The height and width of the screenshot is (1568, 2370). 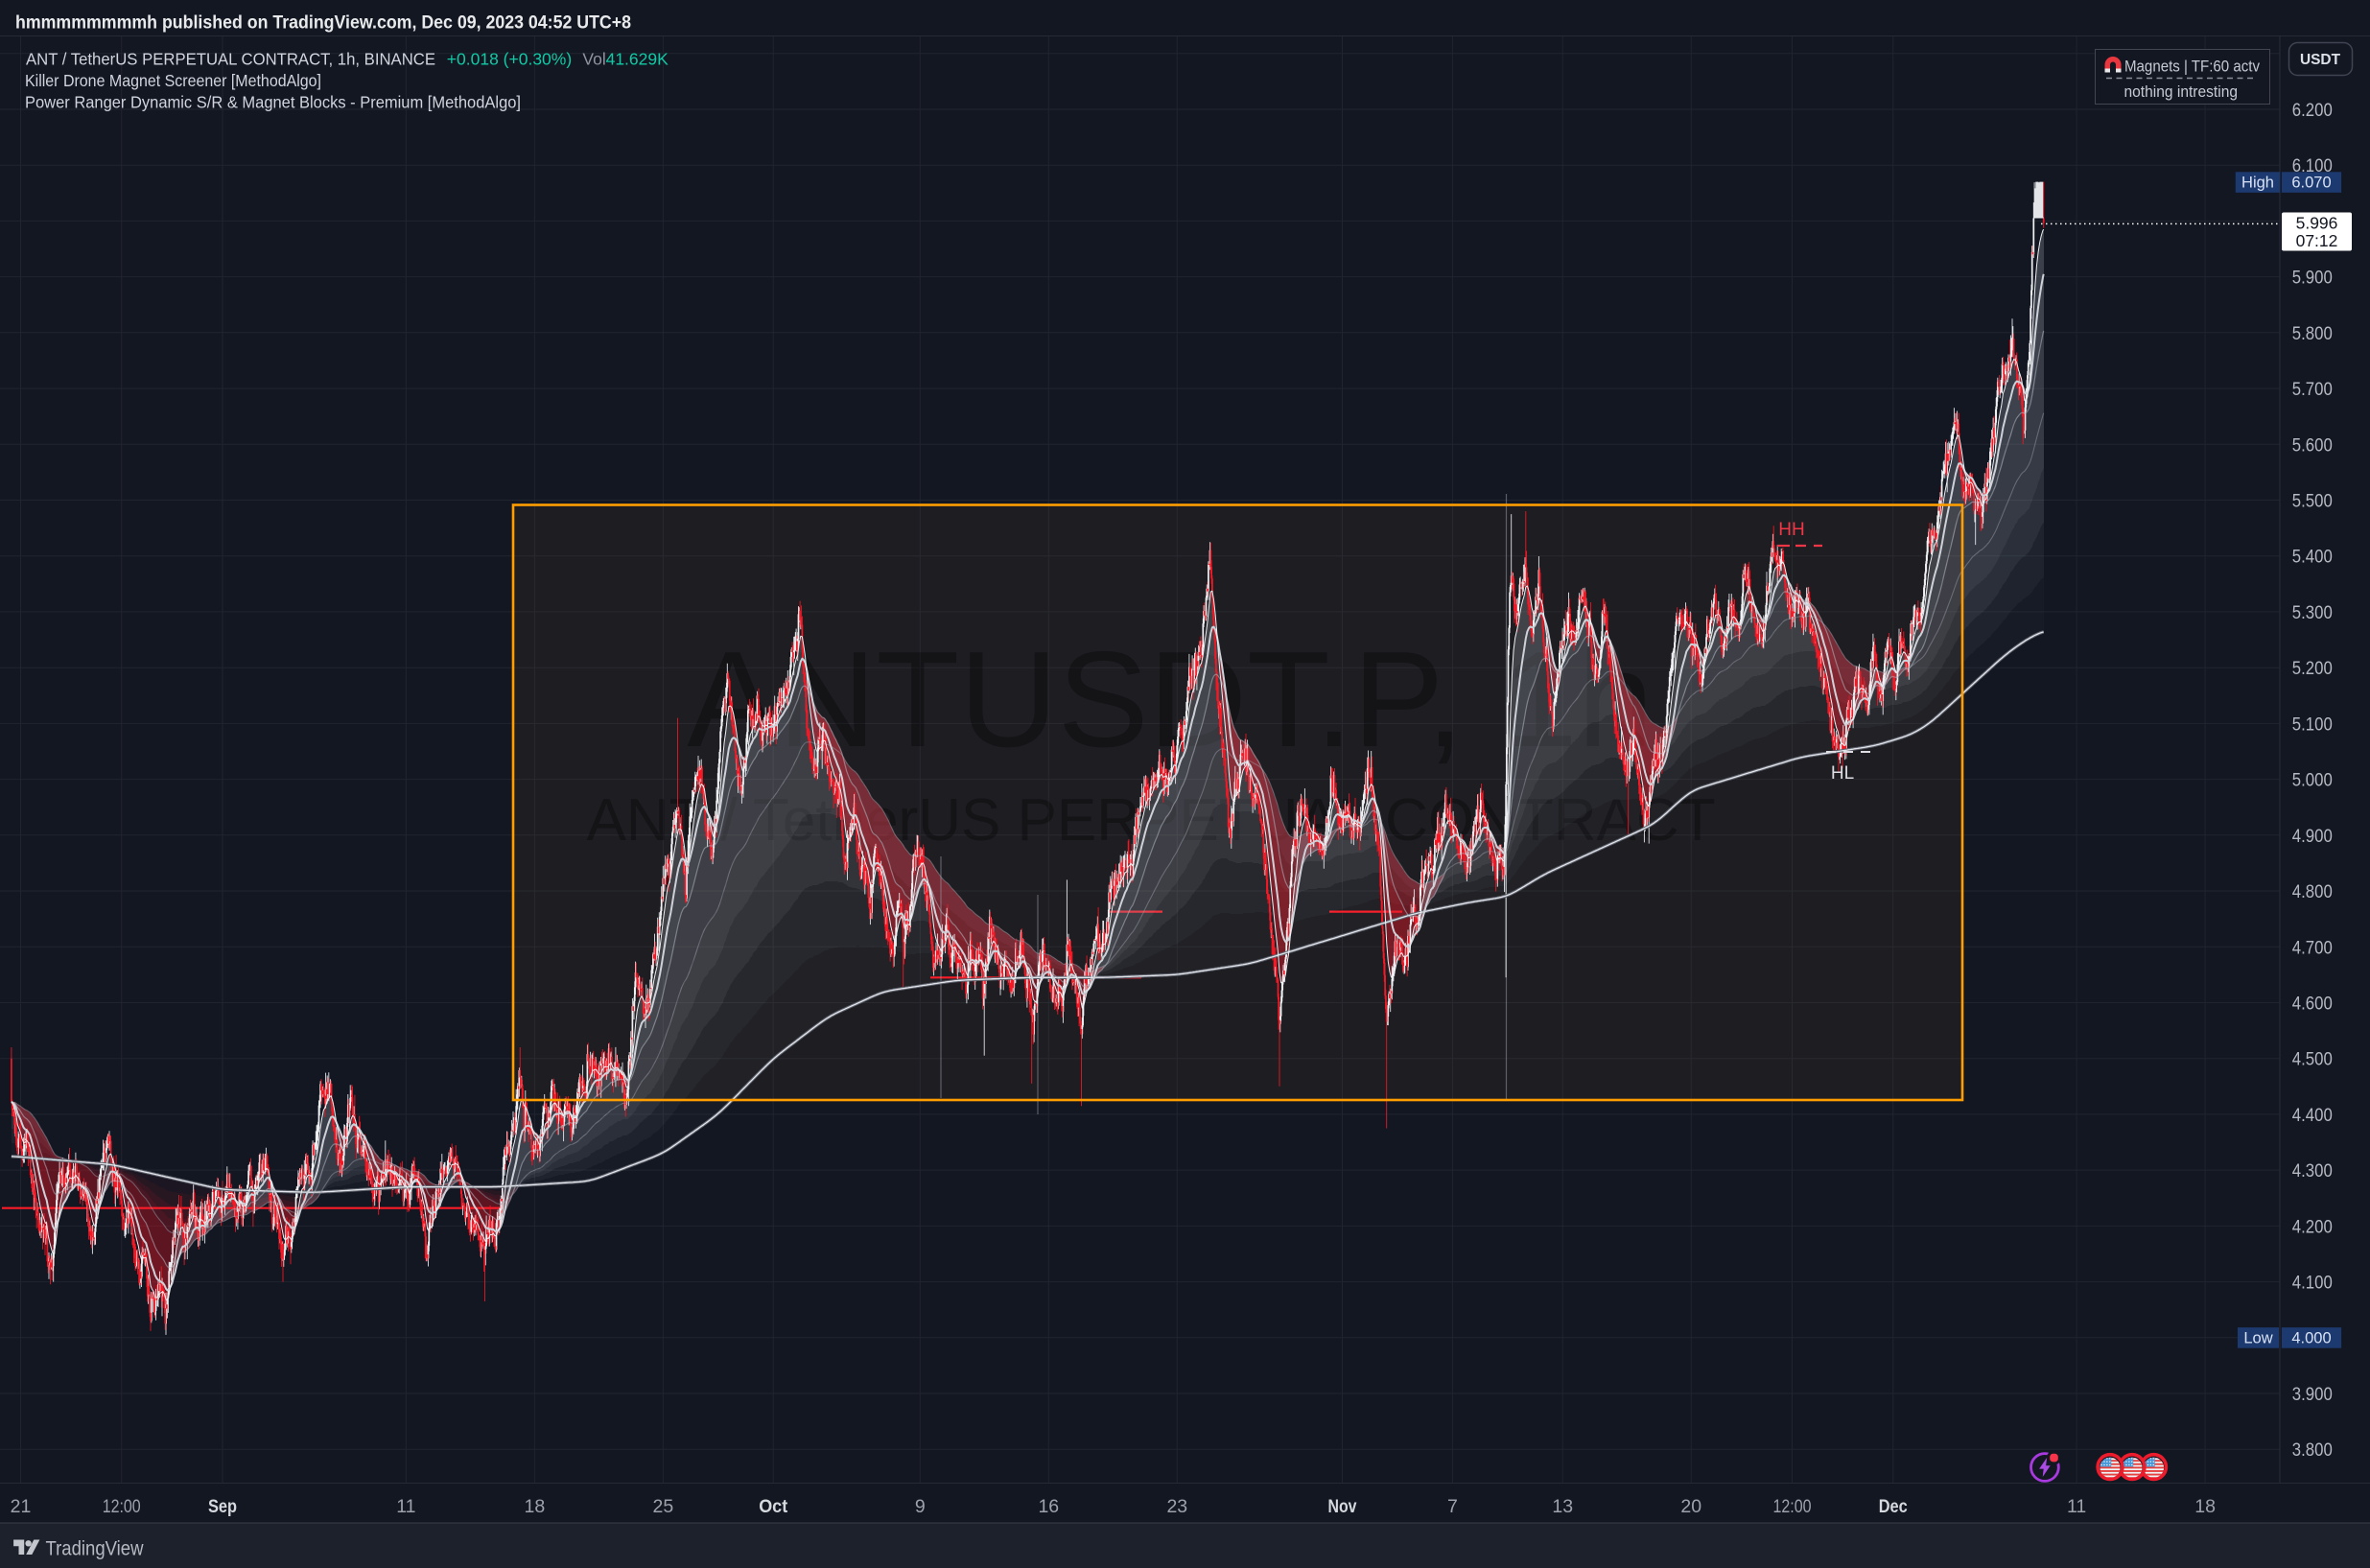 What do you see at coordinates (637, 59) in the screenshot?
I see `svg-text: 41.629K` at bounding box center [637, 59].